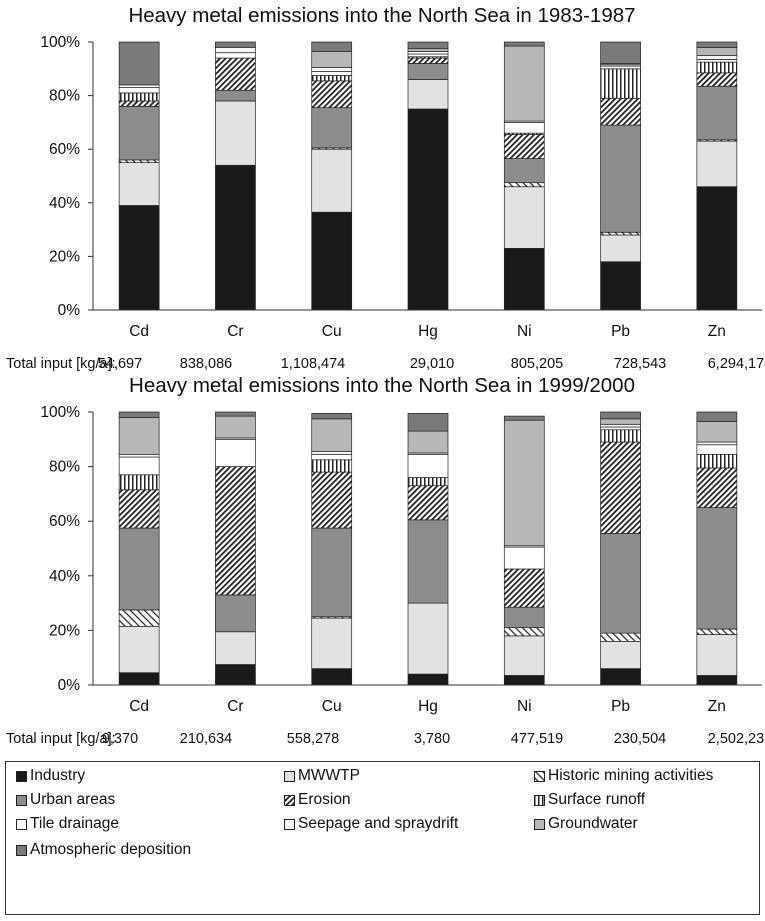  I want to click on y-tick-label: 40%, so click(64, 576).